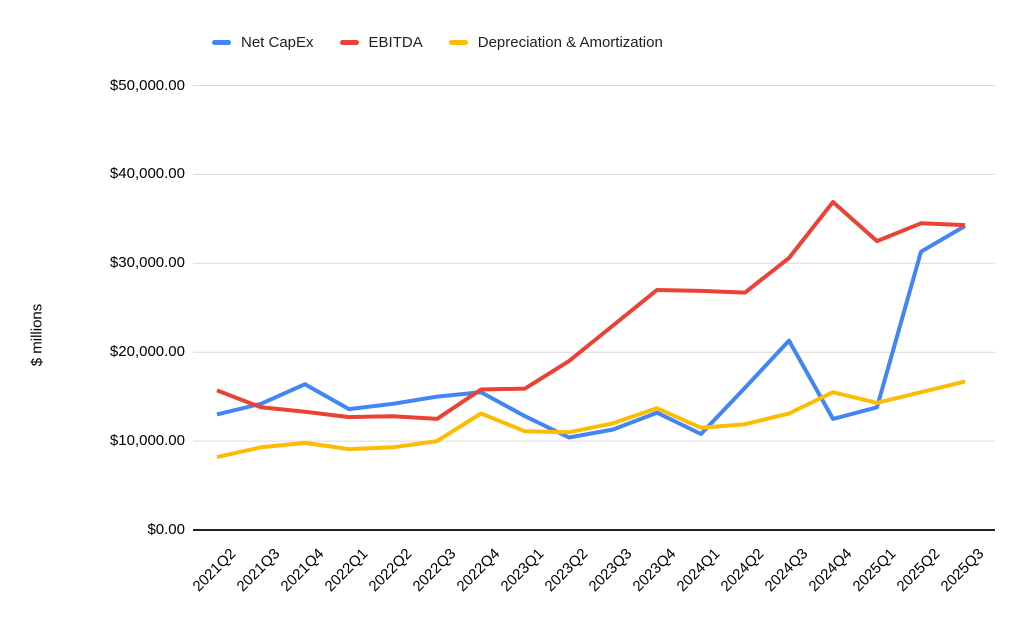 The height and width of the screenshot is (633, 1024). I want to click on y-axis-tick-label: $40,000.00, so click(147, 174).